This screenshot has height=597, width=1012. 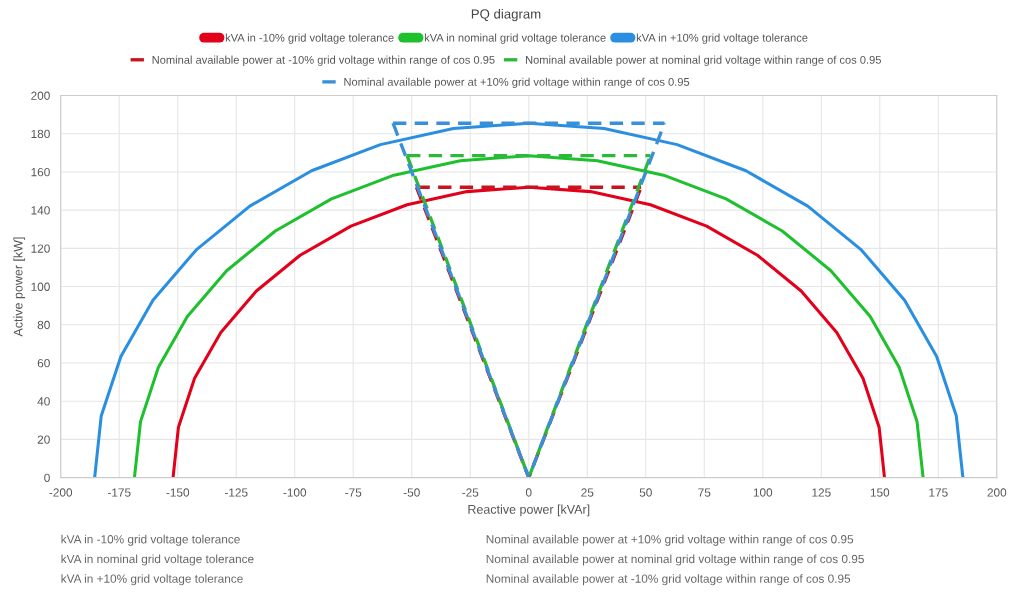 What do you see at coordinates (40, 248) in the screenshot?
I see `y-tick-label: 120` at bounding box center [40, 248].